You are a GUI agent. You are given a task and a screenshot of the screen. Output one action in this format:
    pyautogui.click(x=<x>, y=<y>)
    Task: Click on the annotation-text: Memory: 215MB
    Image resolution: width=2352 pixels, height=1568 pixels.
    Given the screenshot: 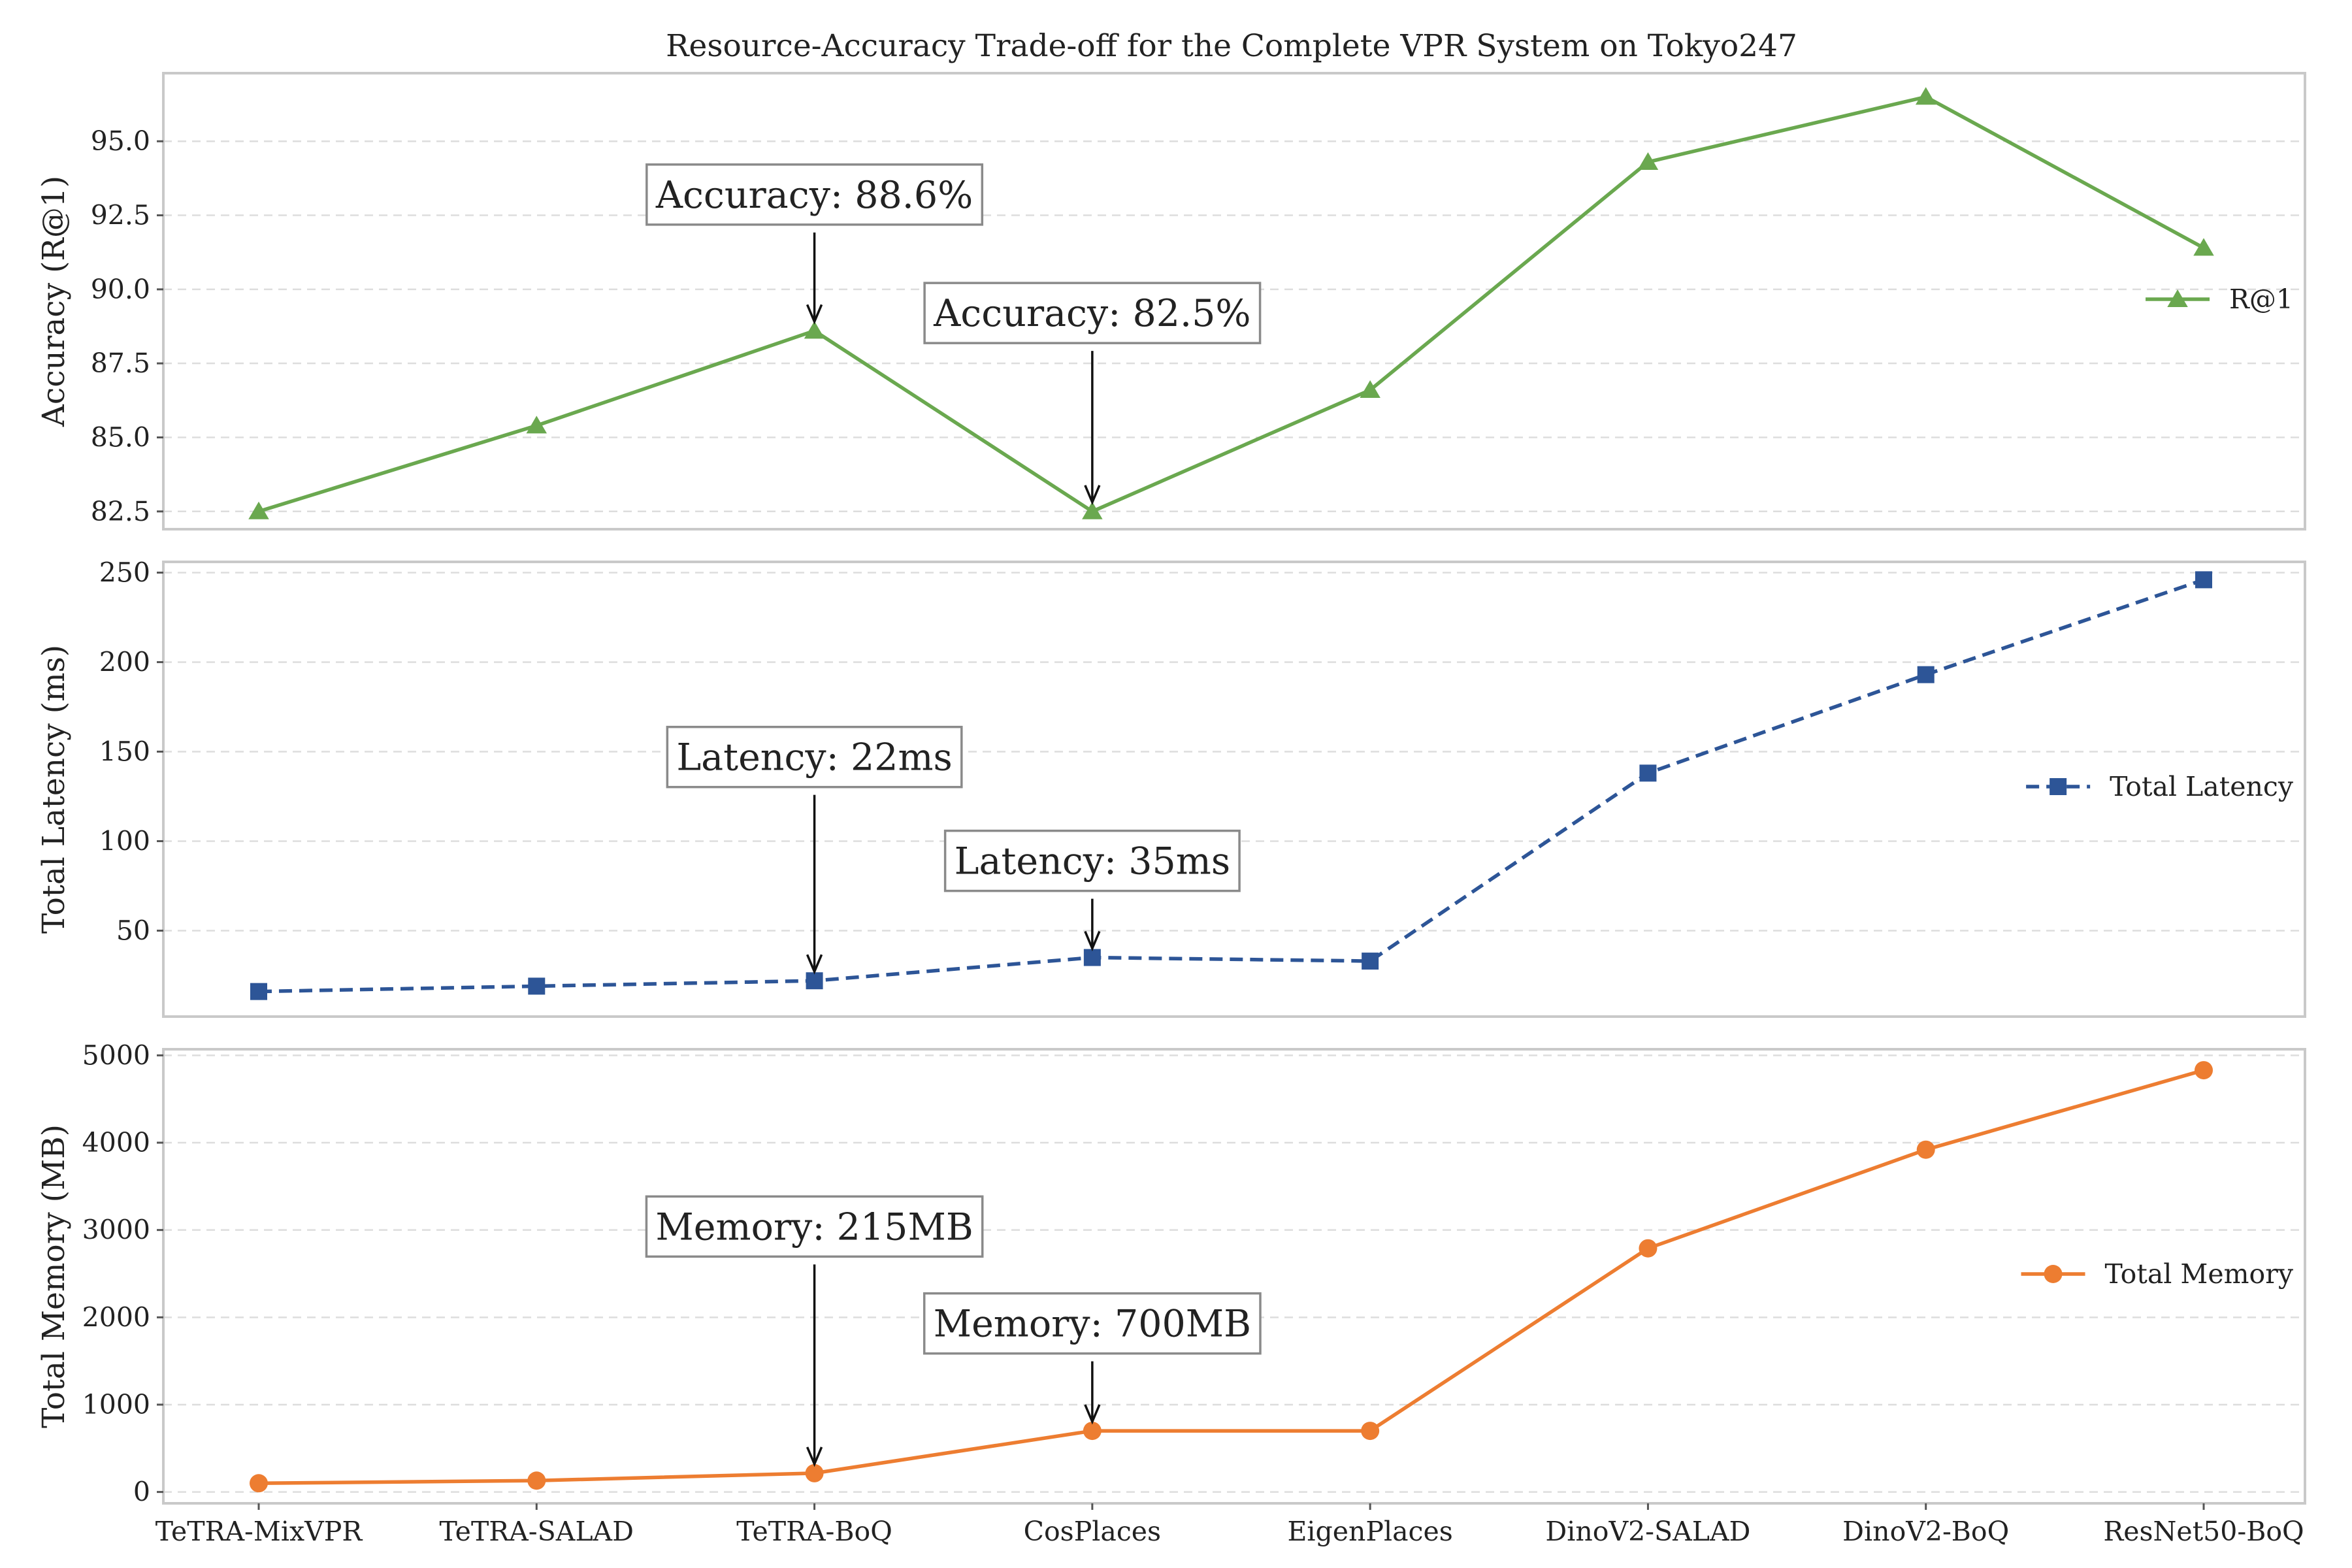 What is the action you would take?
    pyautogui.click(x=814, y=1227)
    